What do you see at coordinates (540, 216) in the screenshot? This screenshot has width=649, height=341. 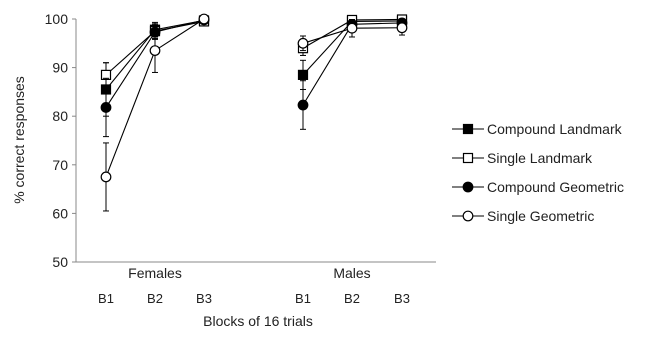 I see `legend-label: Single Geometric` at bounding box center [540, 216].